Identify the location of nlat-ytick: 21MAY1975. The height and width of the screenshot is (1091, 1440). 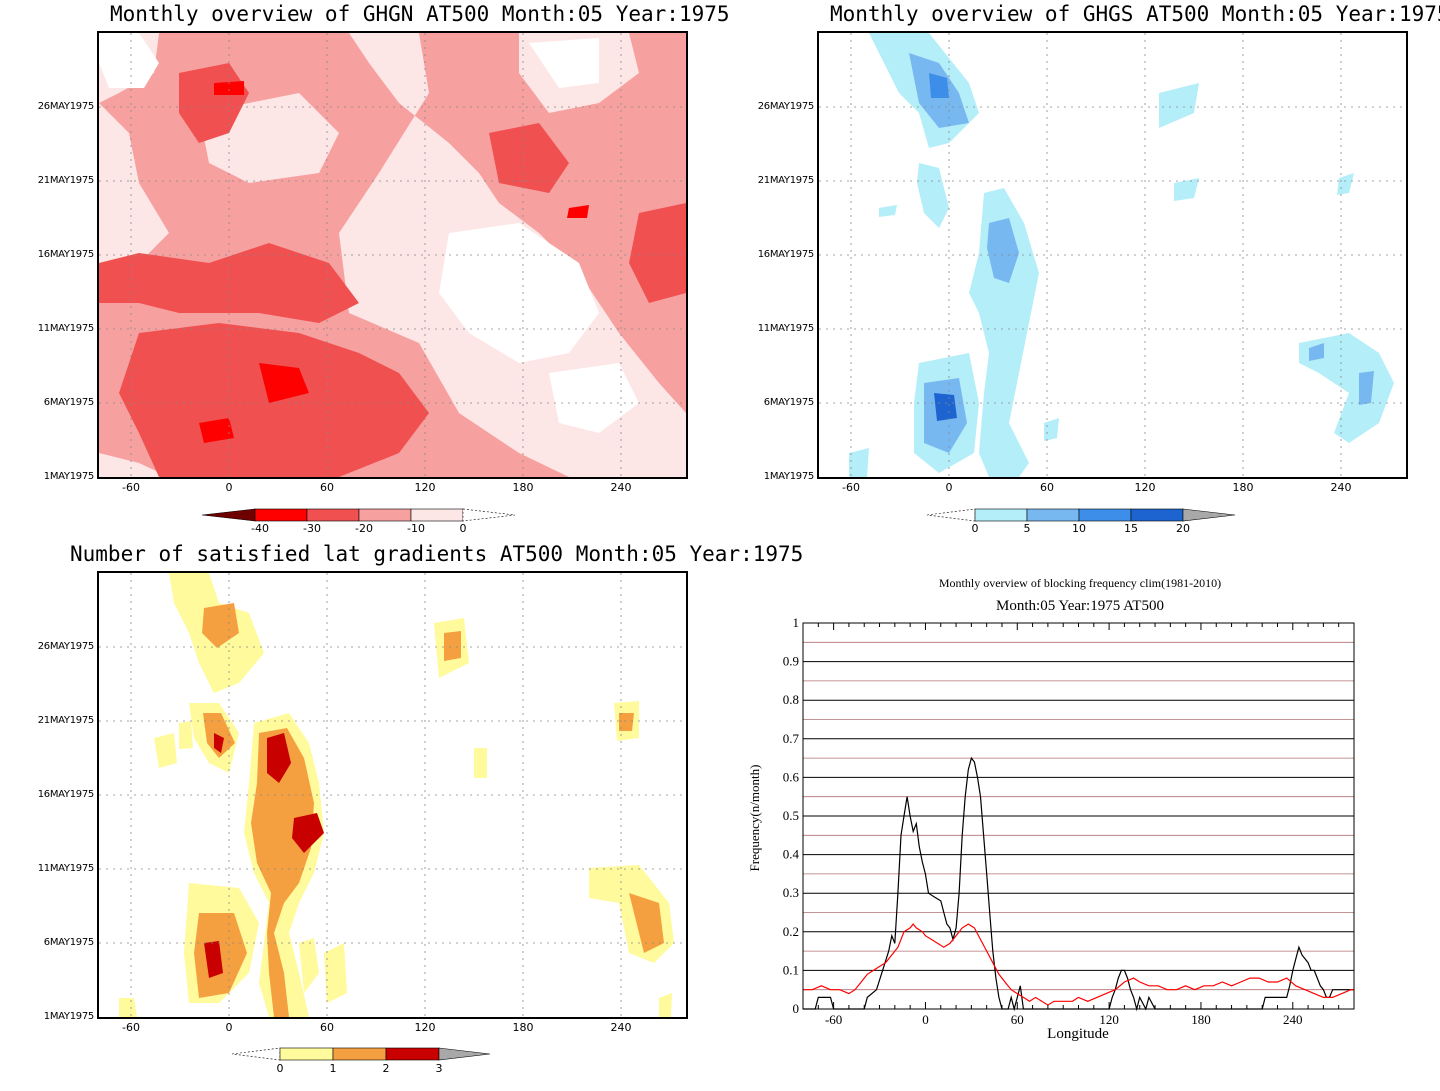
(66, 720).